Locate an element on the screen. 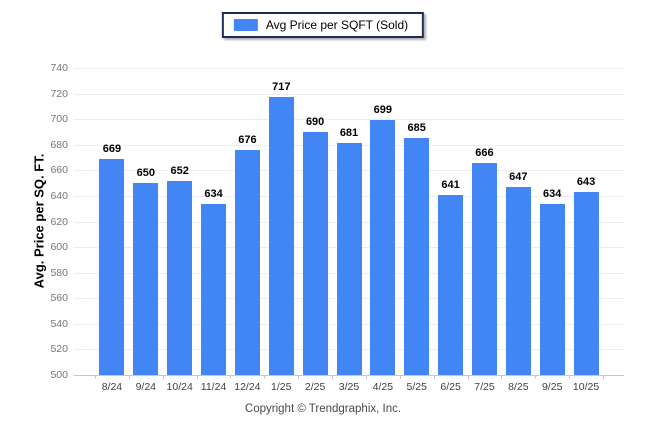 The image size is (646, 434). y-axis-tick-label: 740 is located at coordinates (59, 68).